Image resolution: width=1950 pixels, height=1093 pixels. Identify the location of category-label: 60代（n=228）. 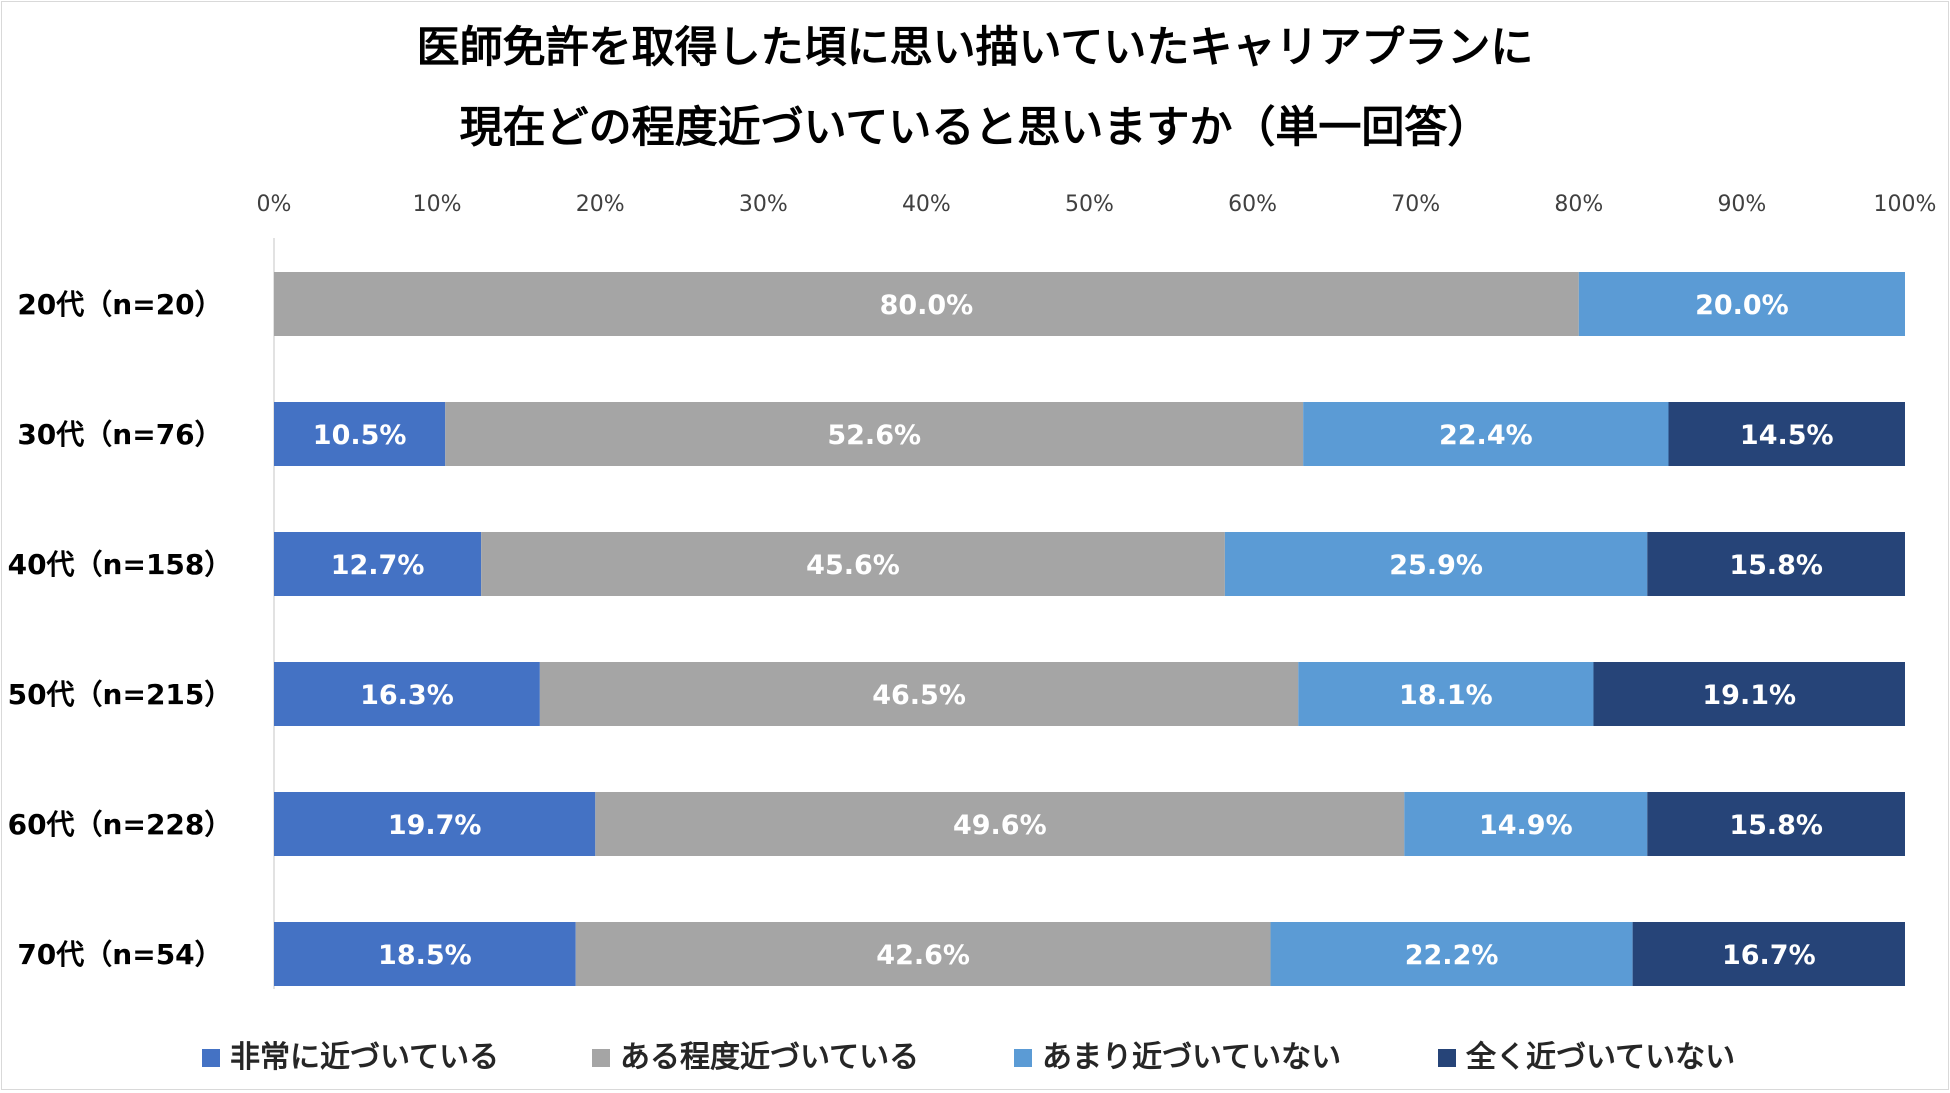
(120, 824).